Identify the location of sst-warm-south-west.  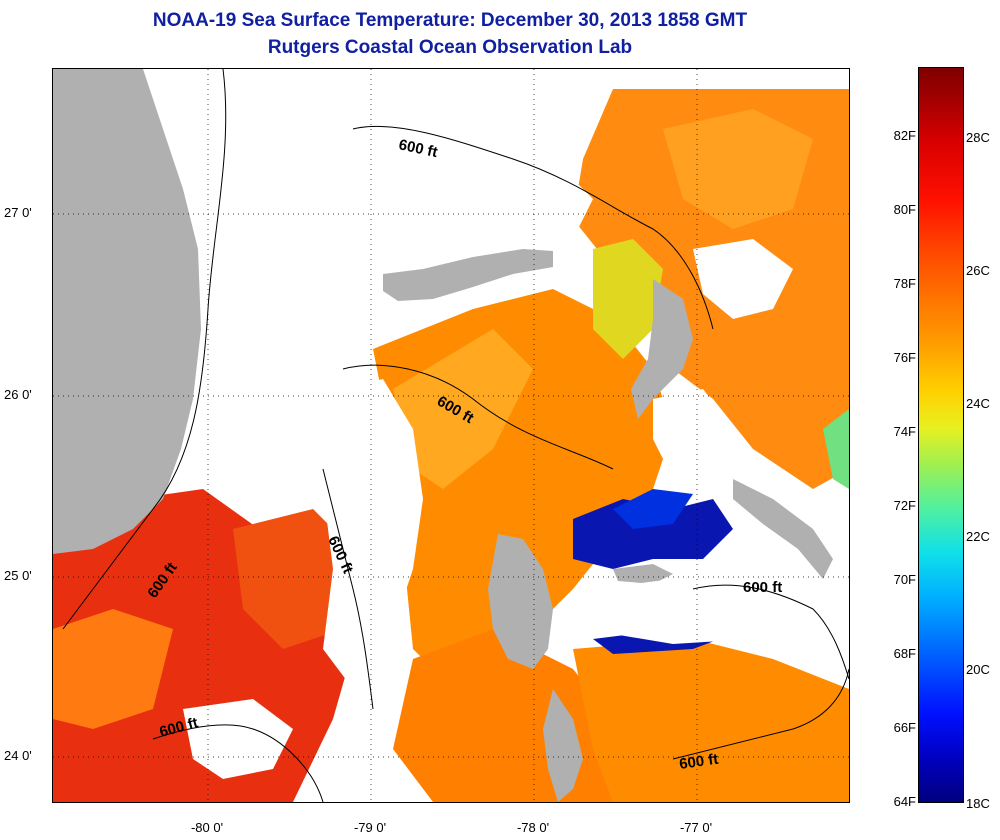
(113, 669).